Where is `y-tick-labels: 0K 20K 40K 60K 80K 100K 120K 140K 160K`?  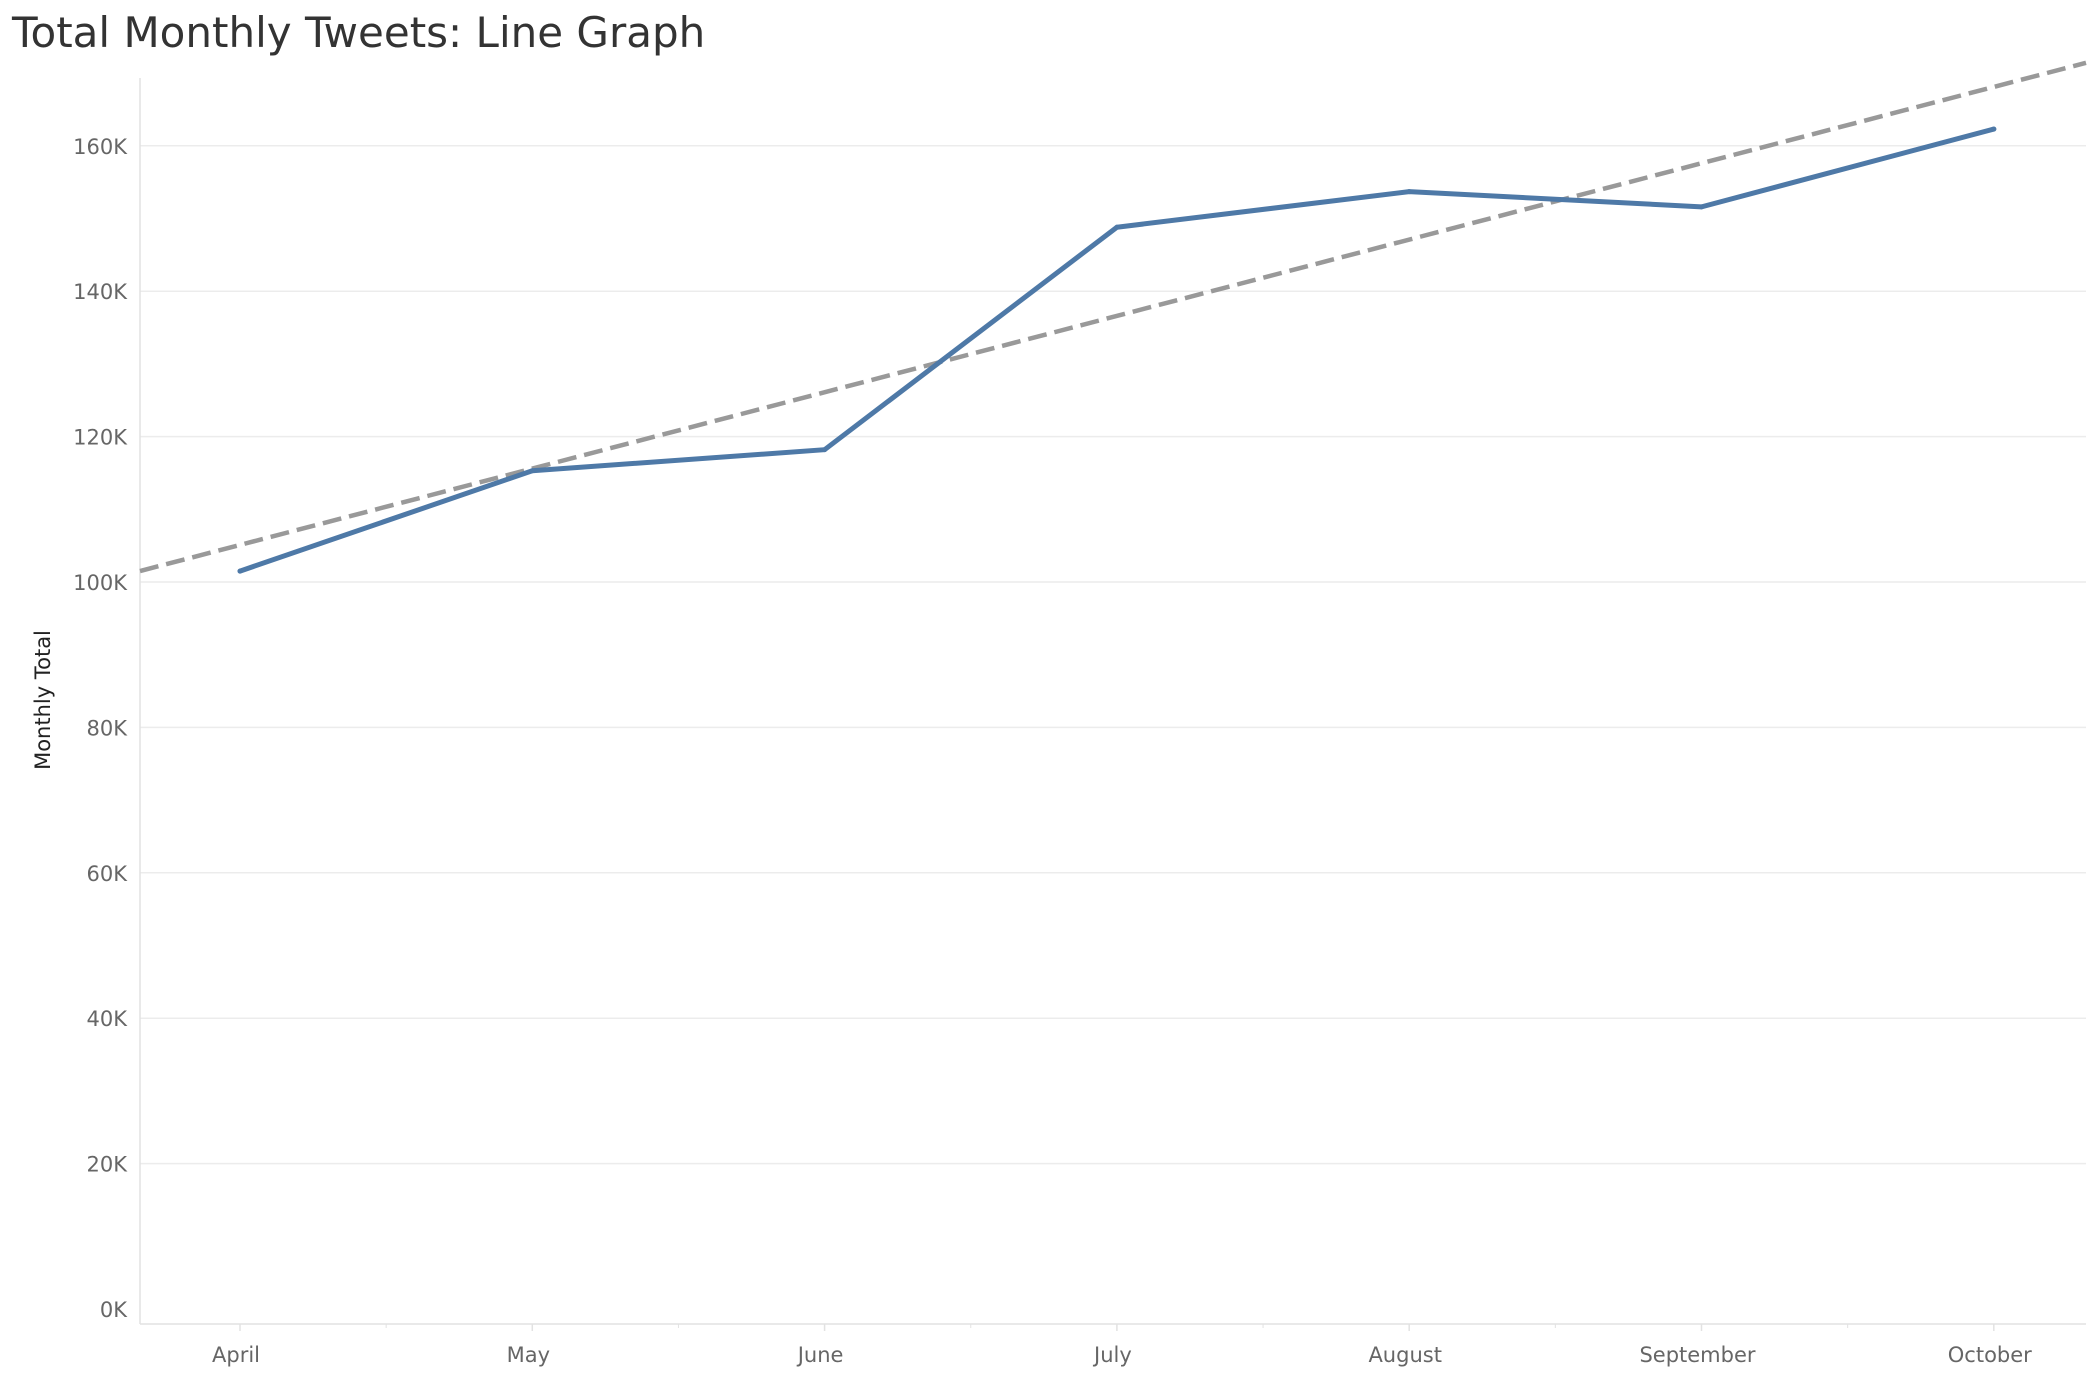
y-tick-labels: 0K 20K 40K 60K 80K 100K 120K 140K 160K is located at coordinates (100, 728).